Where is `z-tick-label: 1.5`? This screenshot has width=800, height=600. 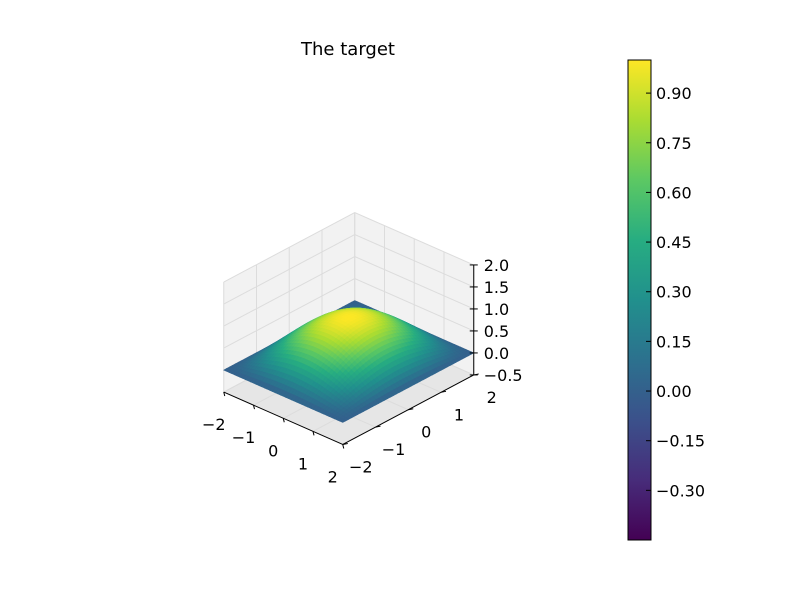
z-tick-label: 1.5 is located at coordinates (496, 287).